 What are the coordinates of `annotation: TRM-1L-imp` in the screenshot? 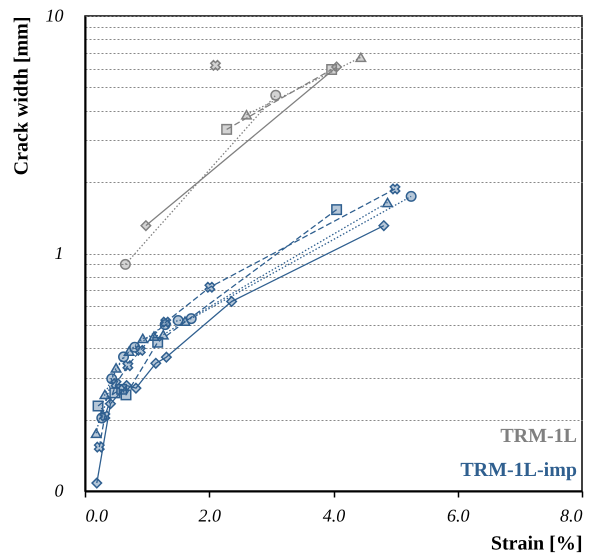 It's located at (518, 470).